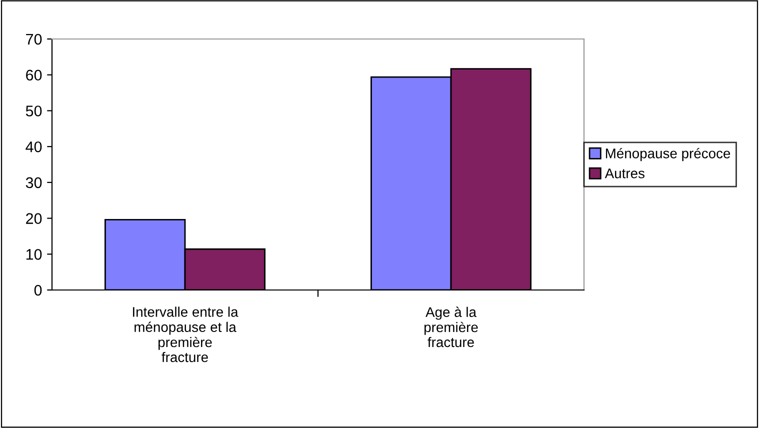 Image resolution: width=759 pixels, height=428 pixels. I want to click on y-tick-label: 0, so click(38, 290).